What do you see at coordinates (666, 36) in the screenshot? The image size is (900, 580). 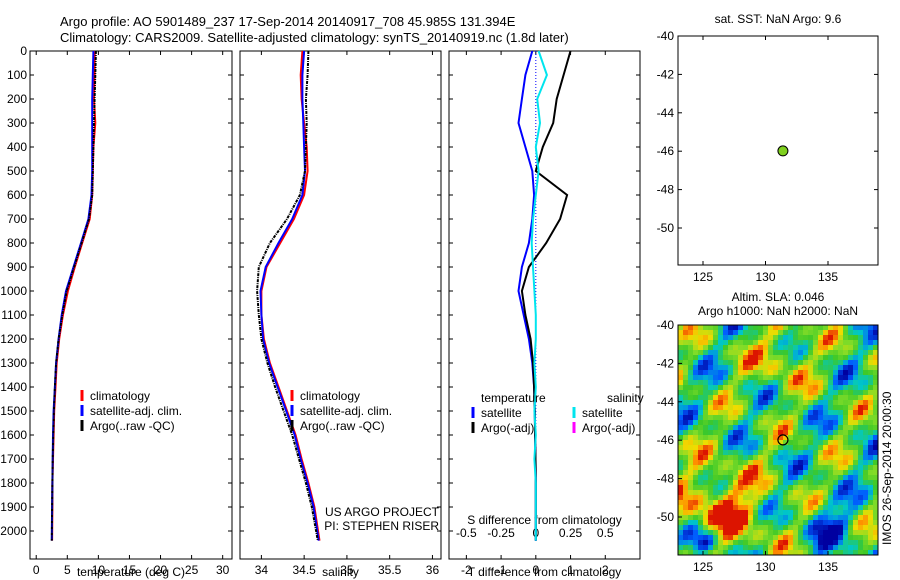 I see `sst-map-y-tick-label: -40` at bounding box center [666, 36].